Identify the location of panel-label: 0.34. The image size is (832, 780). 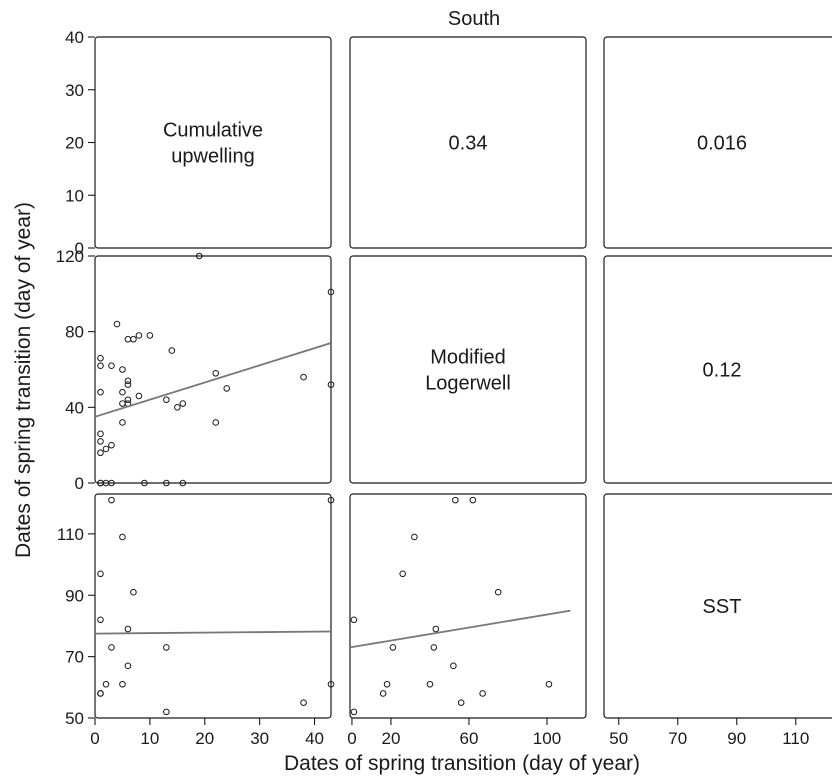
(468, 144).